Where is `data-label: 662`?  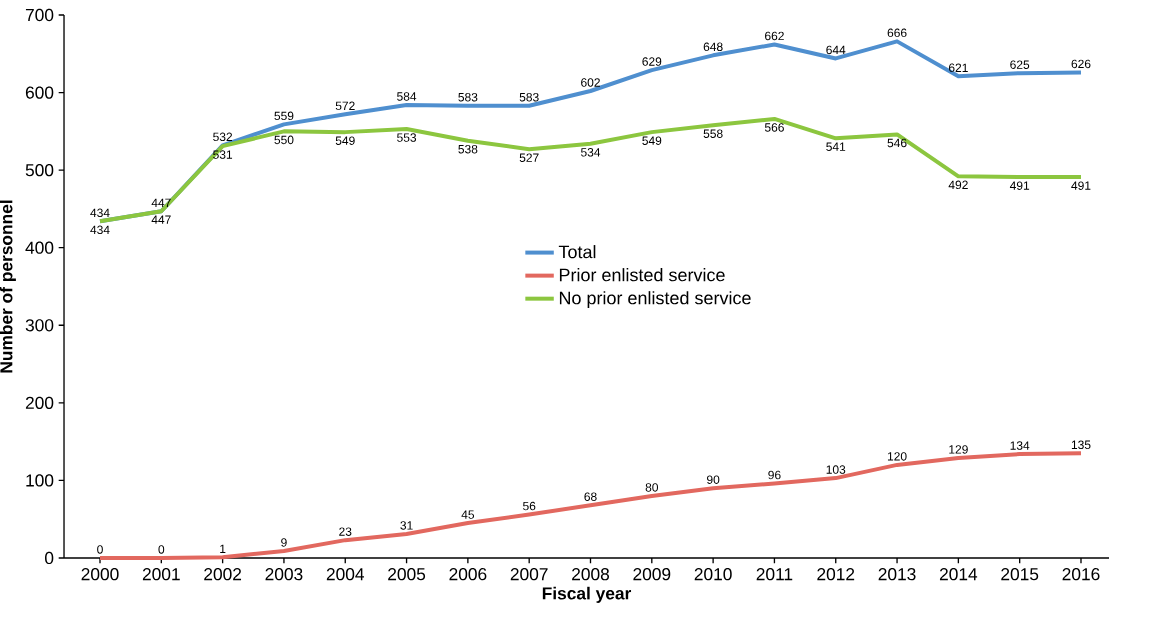
data-label: 662 is located at coordinates (774, 36).